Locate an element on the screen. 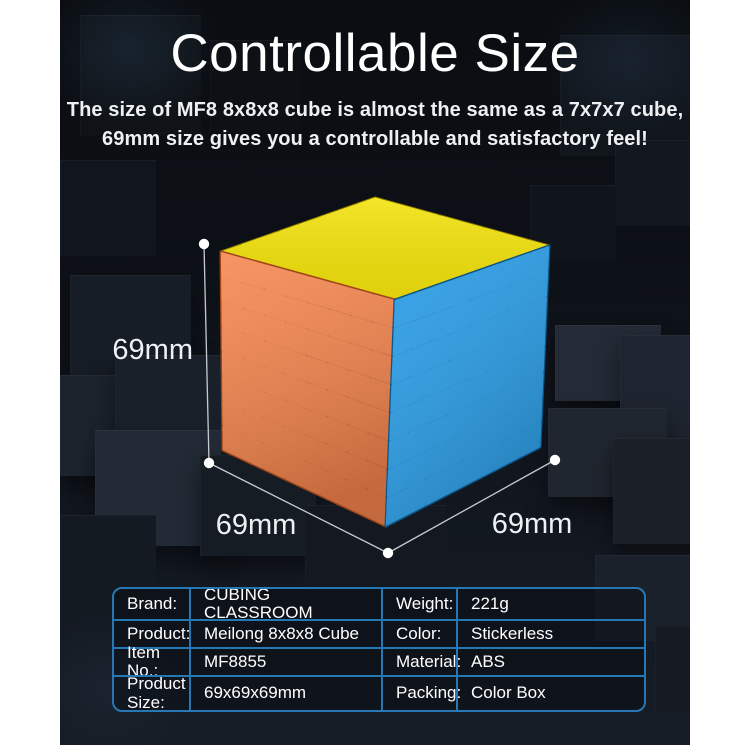 The image size is (750, 750). dimension-line-width is located at coordinates (298, 508).